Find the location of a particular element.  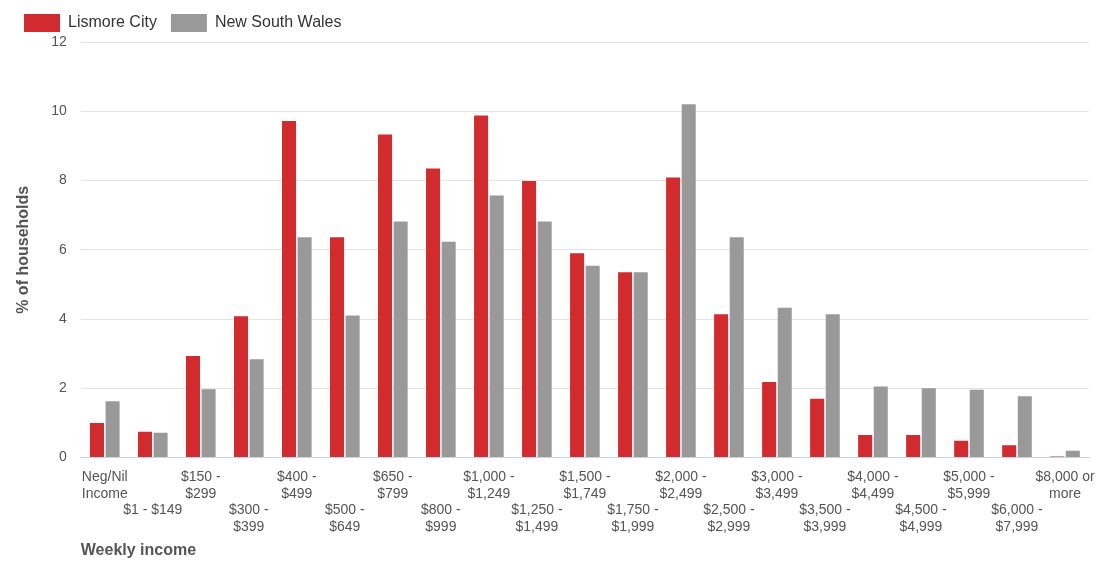

x-tick-label: $8,000 or more is located at coordinates (1065, 484).